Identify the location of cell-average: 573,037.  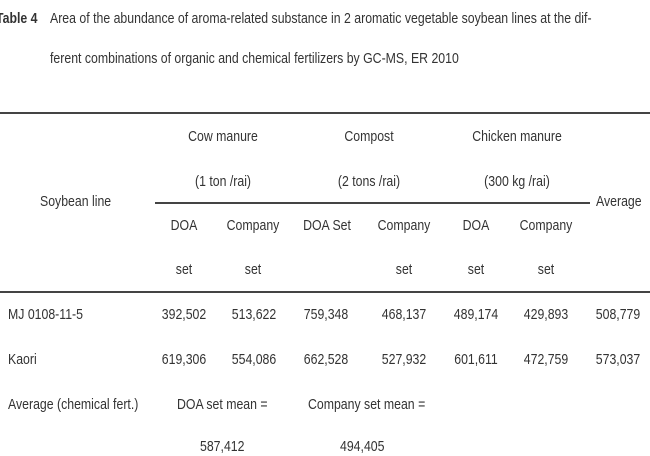
(618, 359).